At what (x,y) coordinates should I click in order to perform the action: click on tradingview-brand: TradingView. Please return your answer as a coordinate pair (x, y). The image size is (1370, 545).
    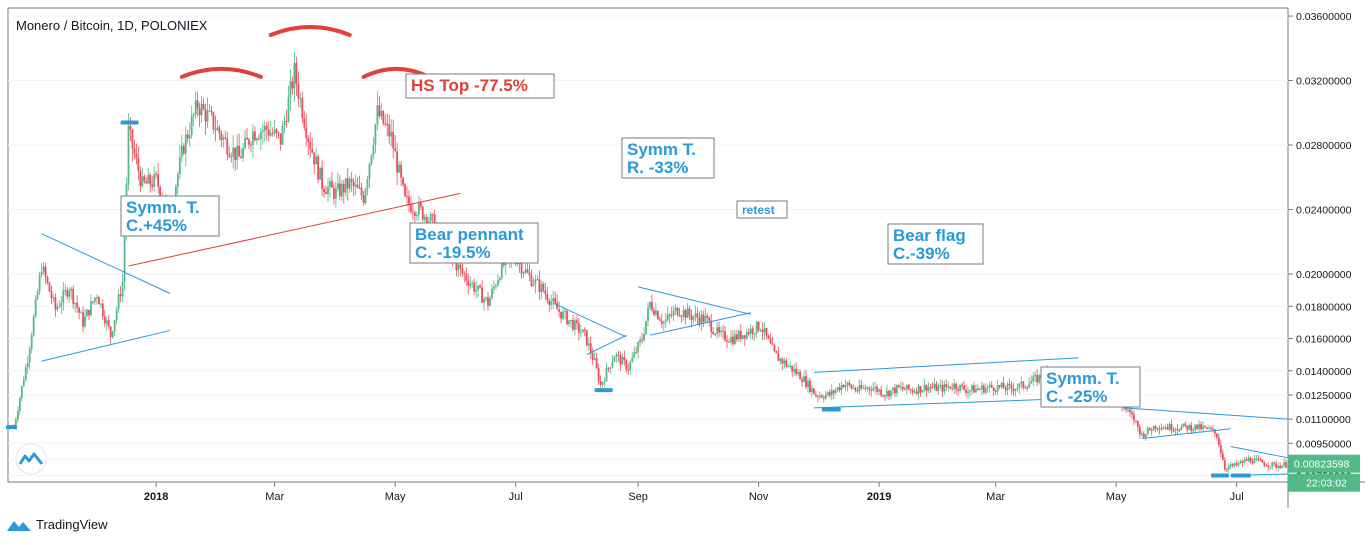
    Looking at the image, I should click on (57, 524).